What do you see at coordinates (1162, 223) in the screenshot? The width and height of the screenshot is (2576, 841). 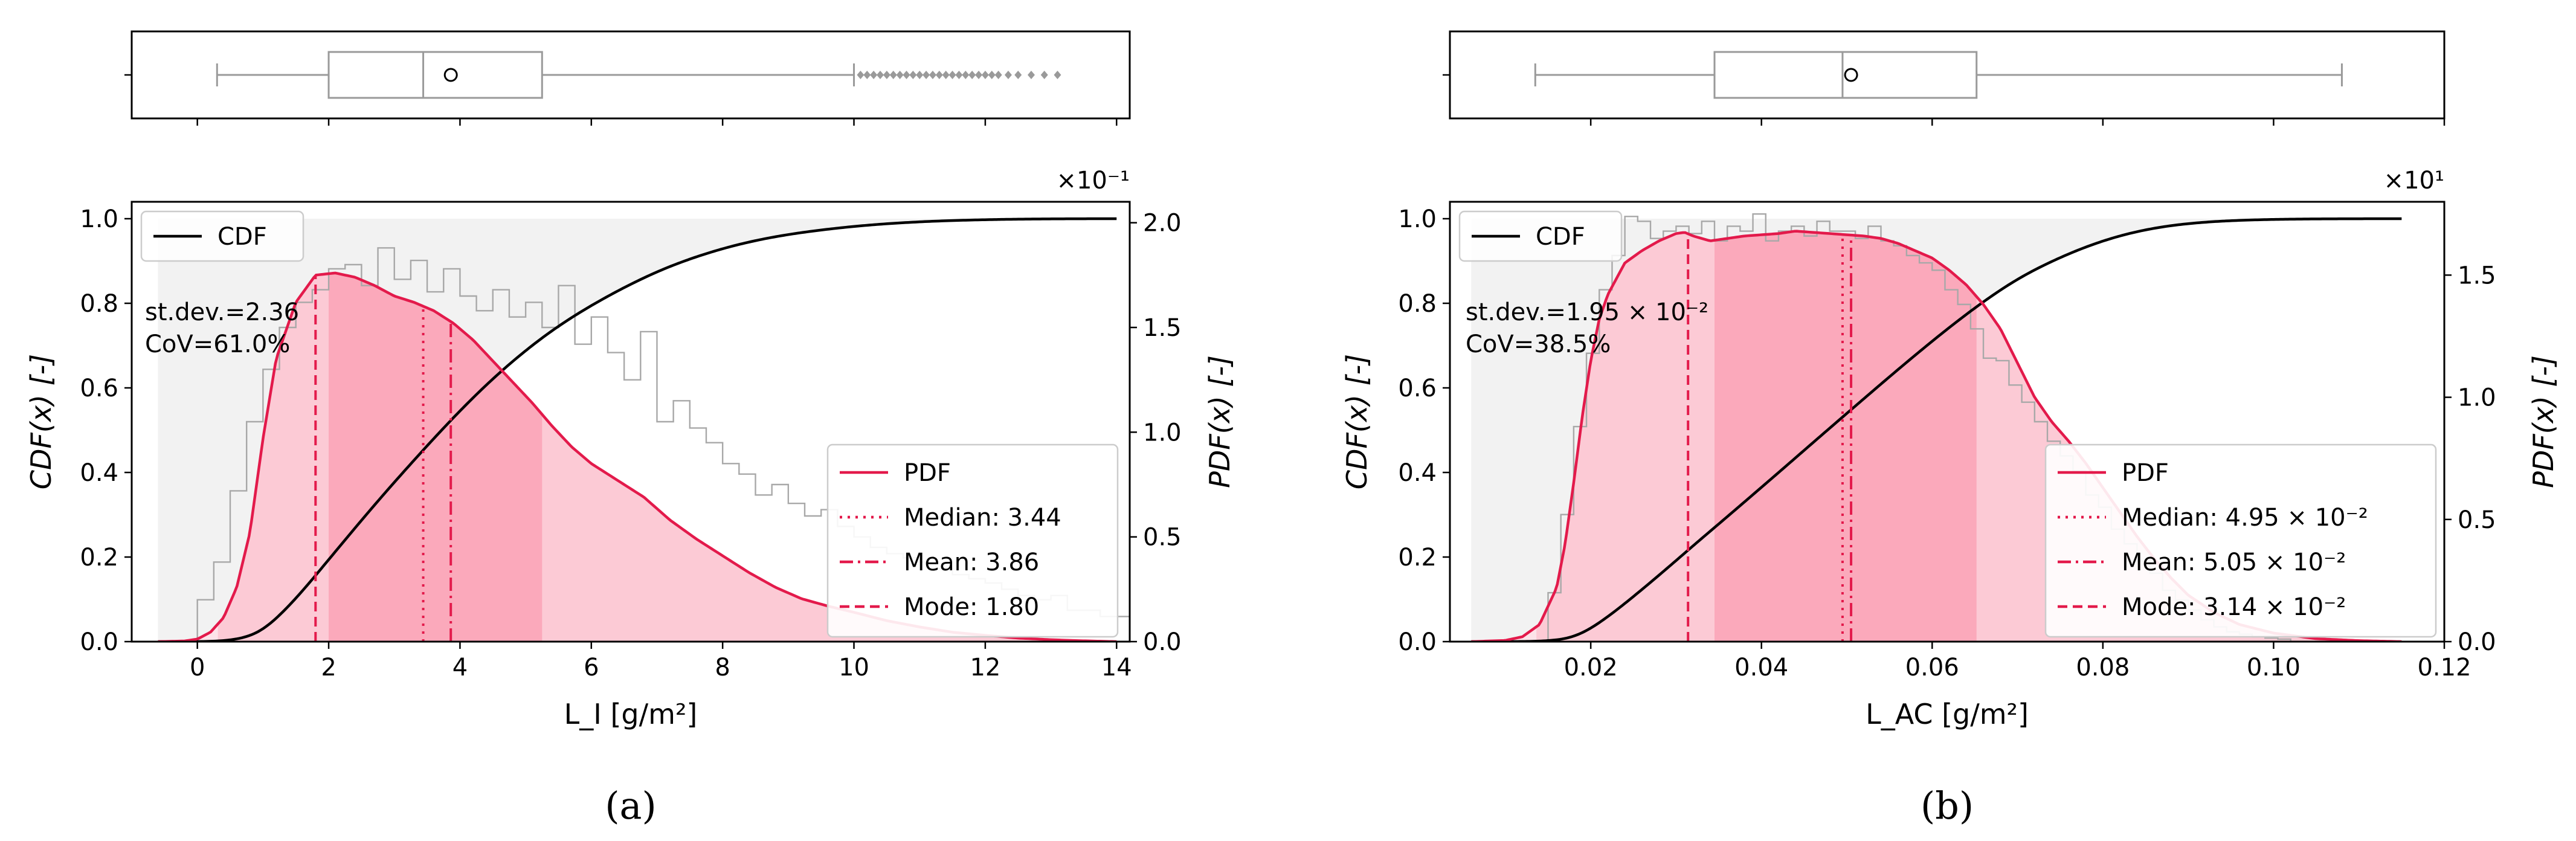 I see `y-right-tick-label: 2.0` at bounding box center [1162, 223].